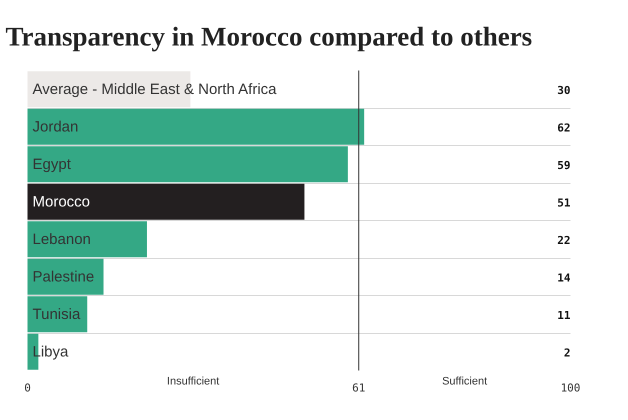 This screenshot has width=628, height=420. I want to click on text: Insufficient, so click(193, 382).